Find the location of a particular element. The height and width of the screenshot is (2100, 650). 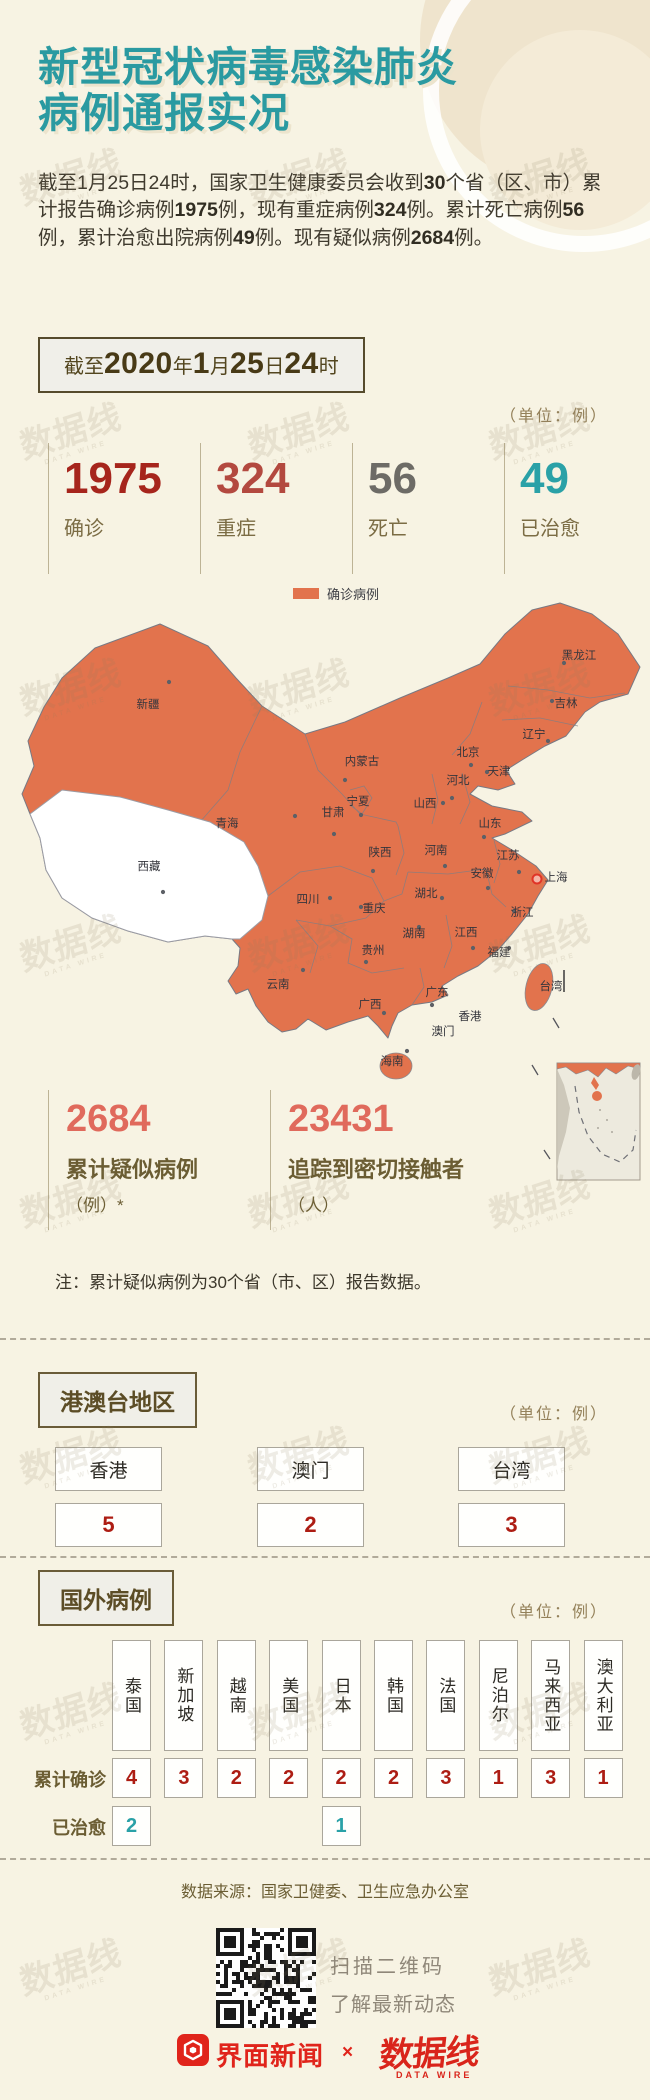

province-label: 江苏 is located at coordinates (508, 855).